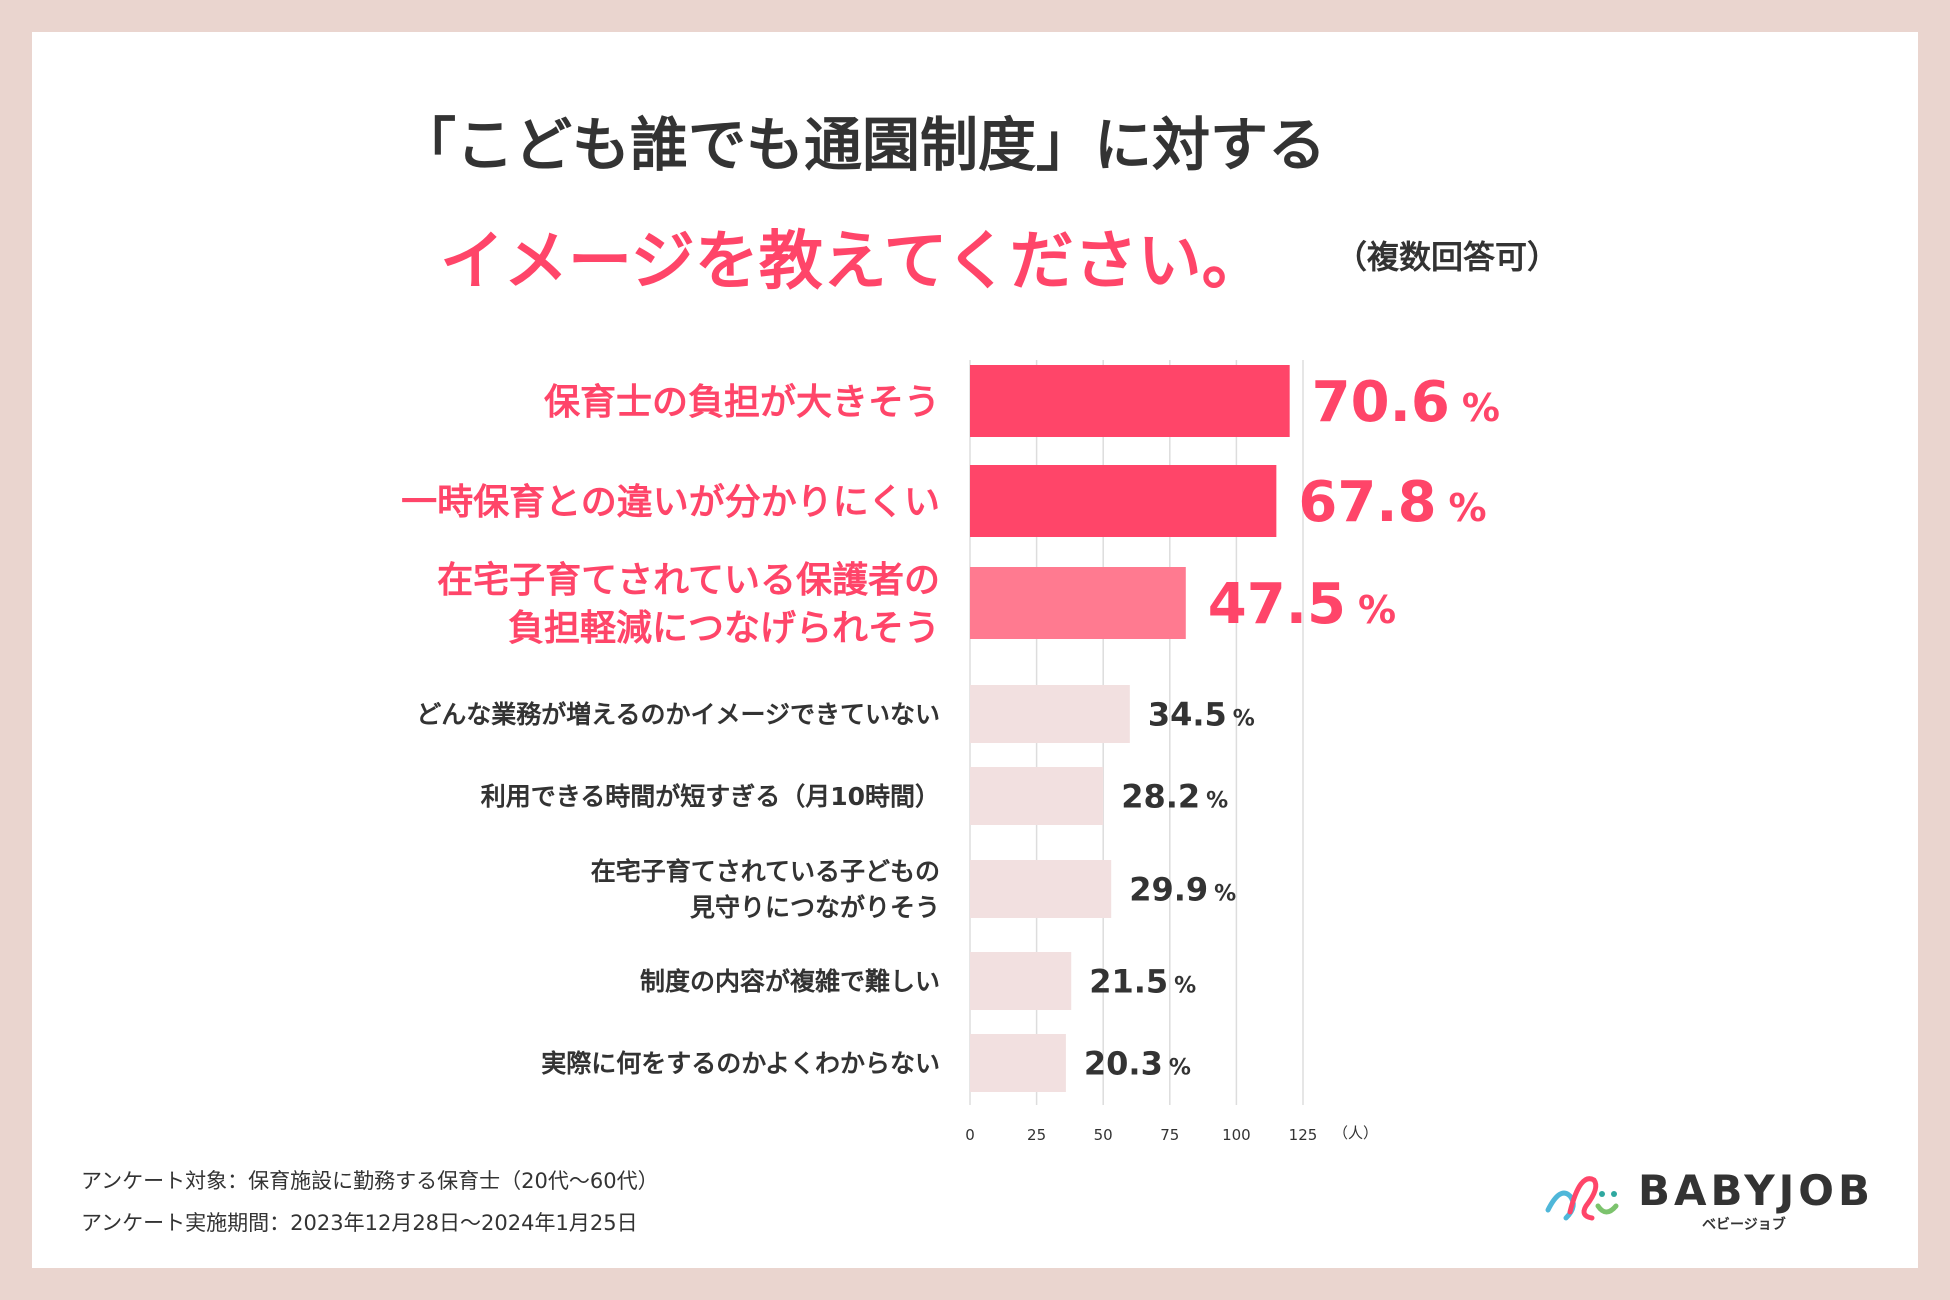 The image size is (1950, 1300). I want to click on category-label: 在宅子育てされている子どもの, so click(765, 871).